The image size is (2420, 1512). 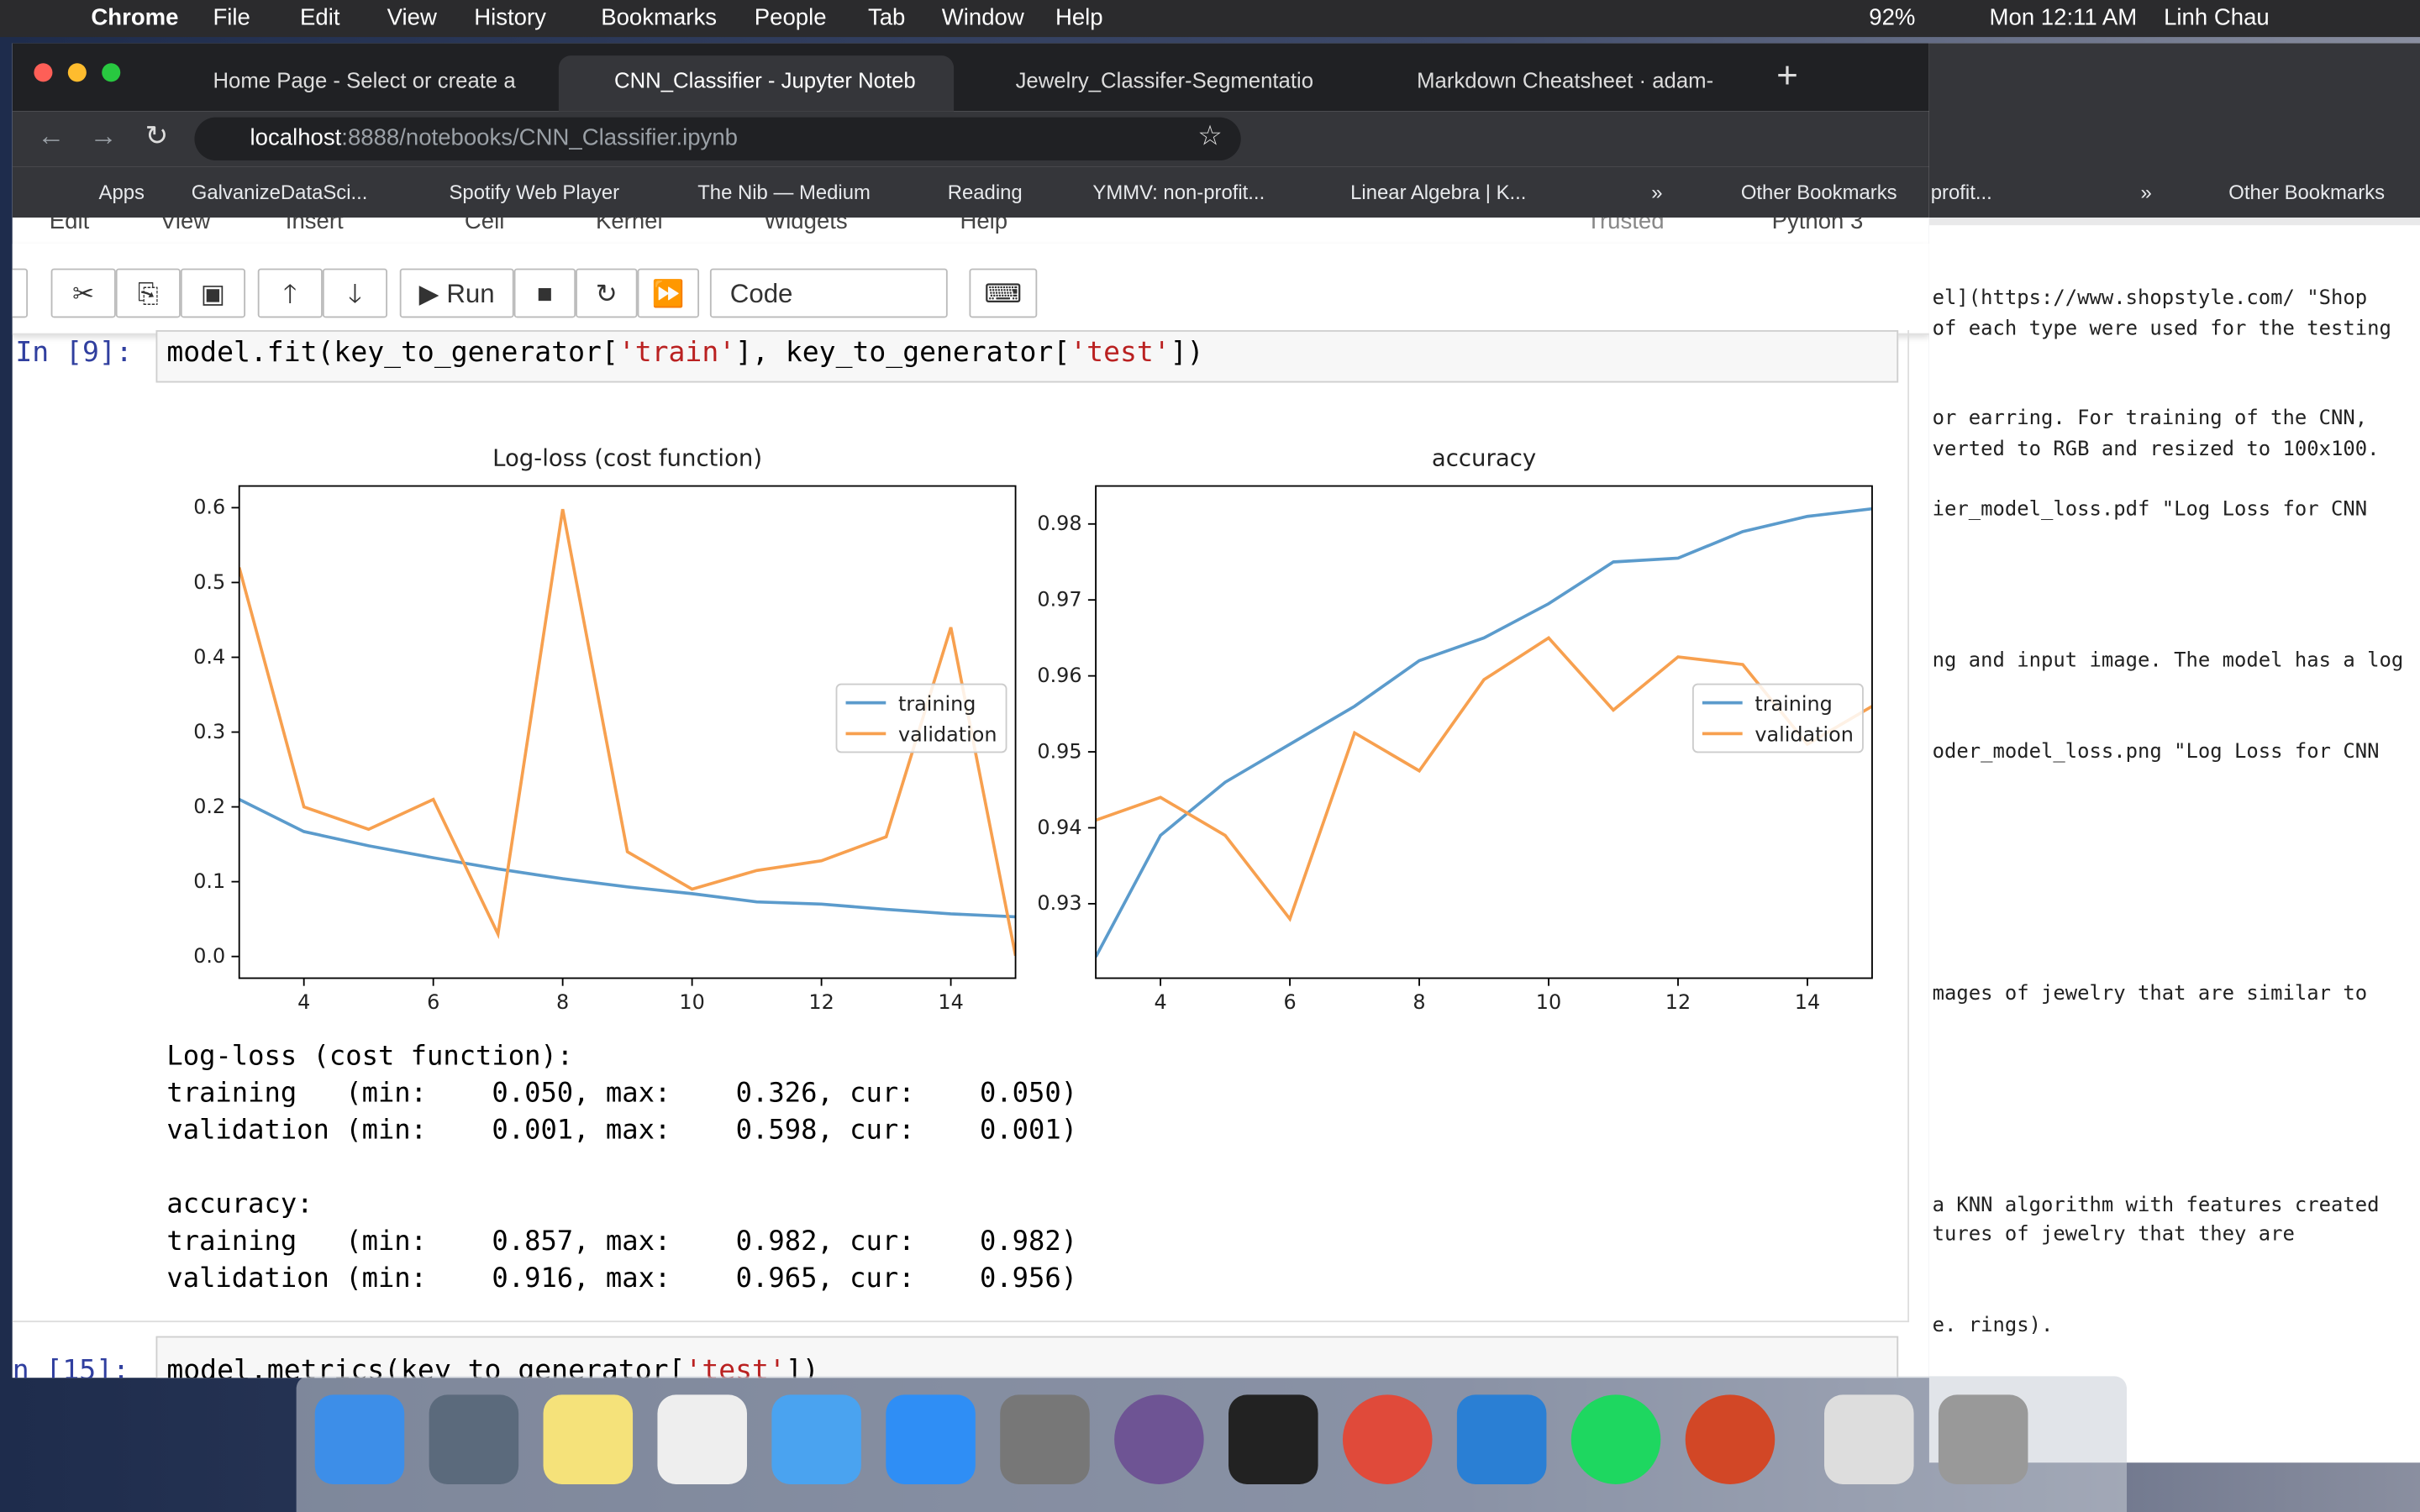 What do you see at coordinates (43, 72) in the screenshot?
I see `close-button` at bounding box center [43, 72].